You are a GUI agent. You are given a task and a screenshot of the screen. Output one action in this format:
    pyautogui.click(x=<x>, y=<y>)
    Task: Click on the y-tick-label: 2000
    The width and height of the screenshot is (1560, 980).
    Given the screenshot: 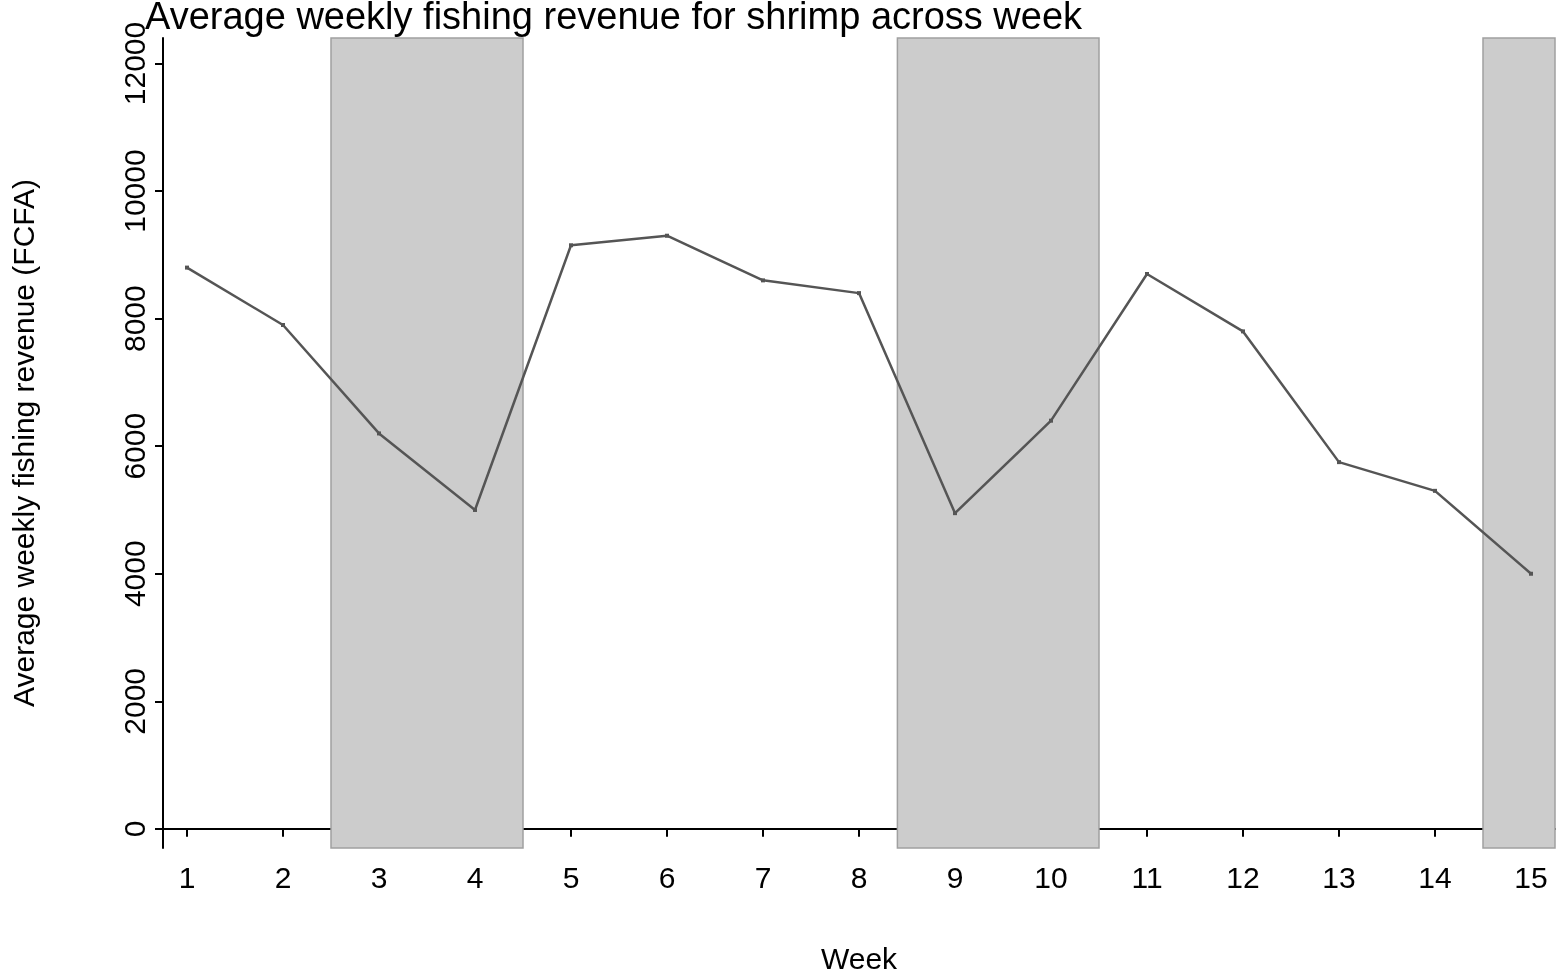 What is the action you would take?
    pyautogui.click(x=134, y=701)
    